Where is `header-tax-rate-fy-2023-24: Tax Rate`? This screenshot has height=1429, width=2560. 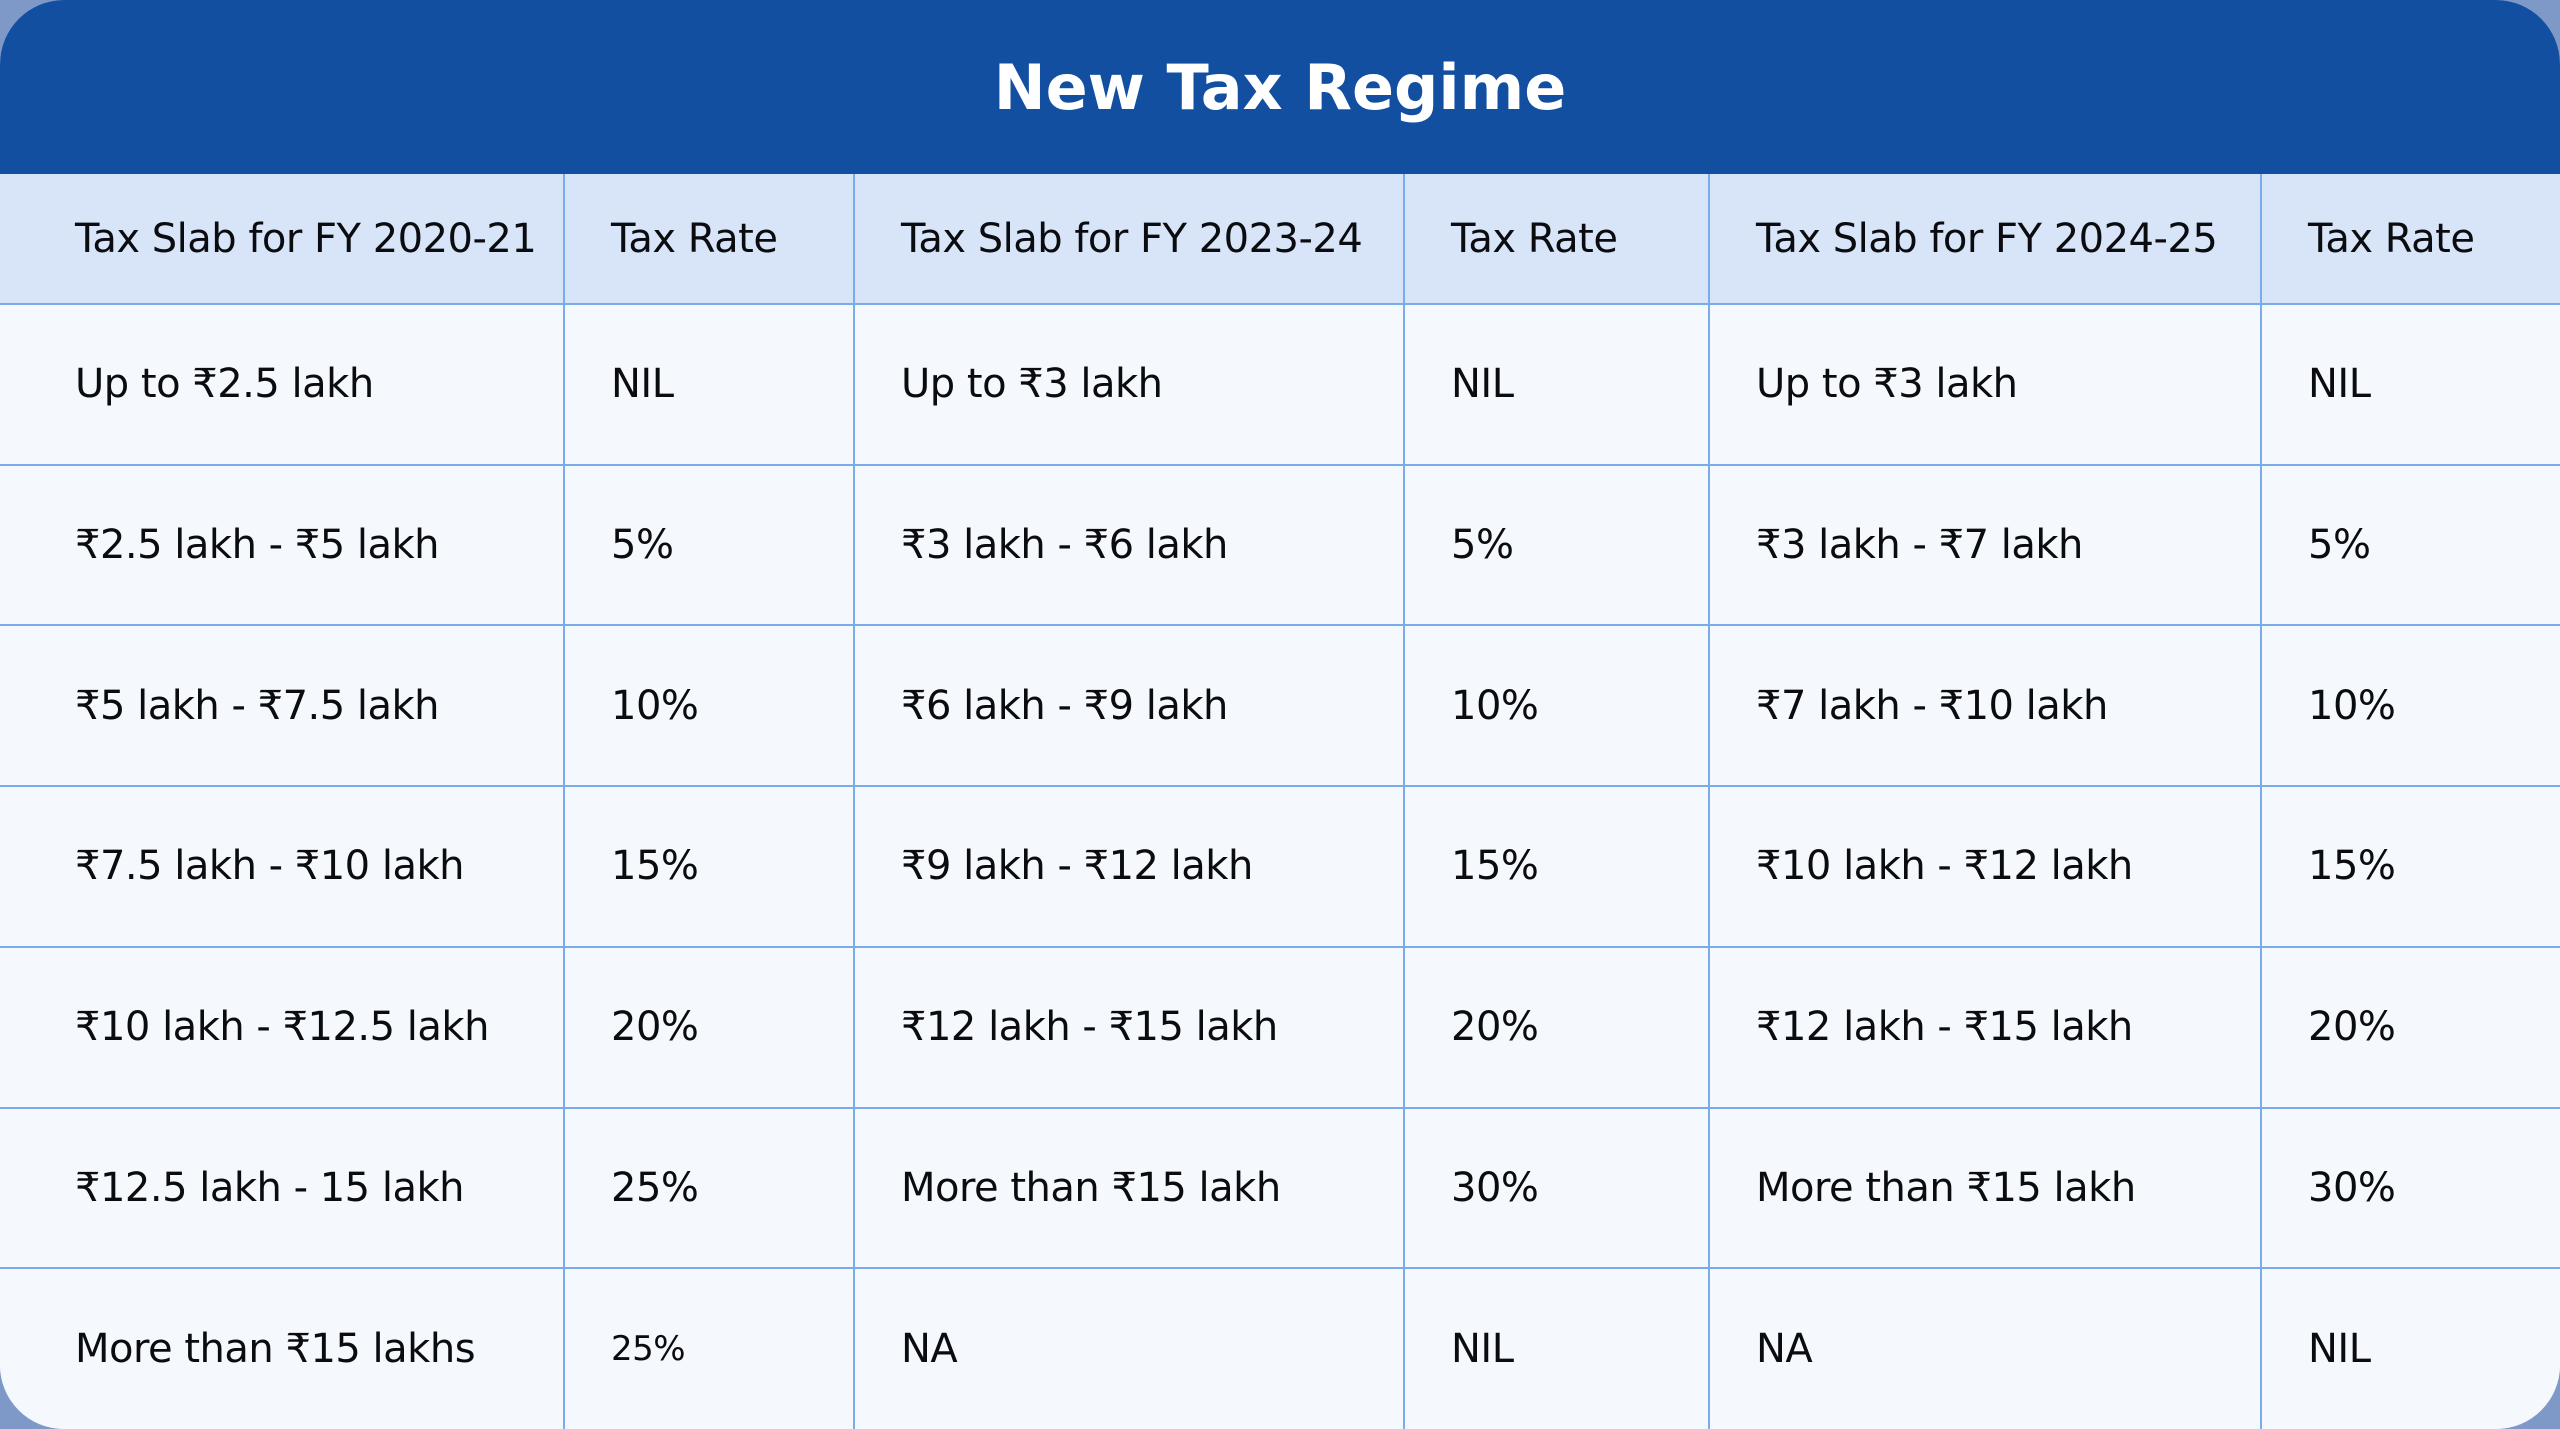 header-tax-rate-fy-2023-24: Tax Rate is located at coordinates (1556, 239).